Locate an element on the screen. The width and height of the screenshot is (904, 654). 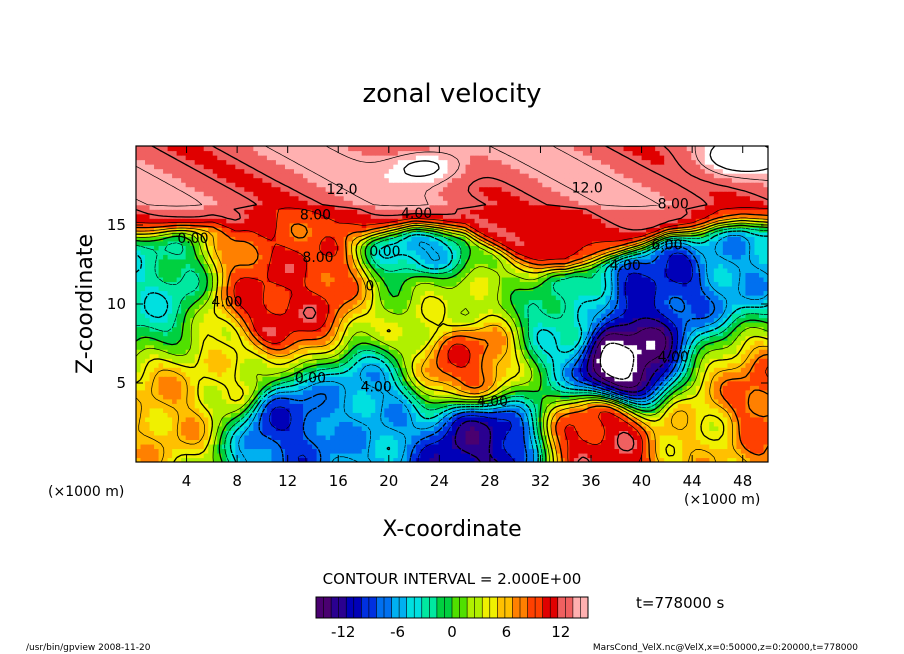
colorbar-frame is located at coordinates (452, 607).